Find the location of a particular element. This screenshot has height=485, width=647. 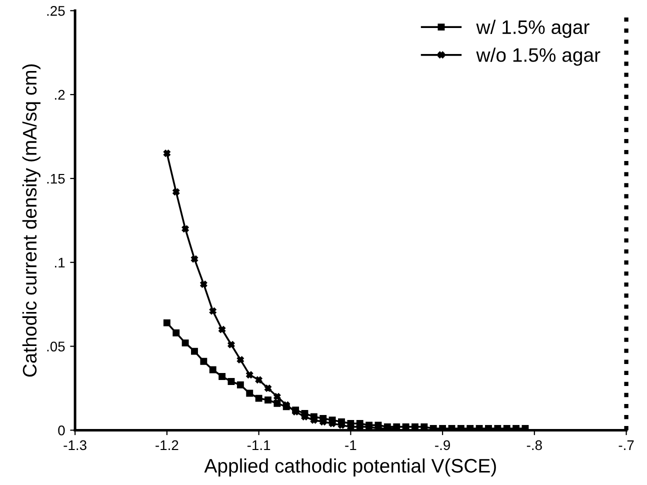

y-tick-label: 0 is located at coordinates (61, 431).